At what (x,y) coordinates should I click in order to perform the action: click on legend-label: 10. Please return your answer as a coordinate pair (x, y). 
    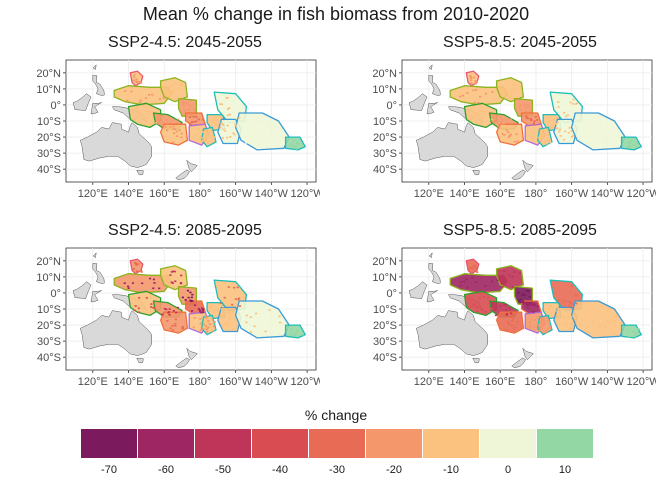
    Looking at the image, I should click on (565, 470).